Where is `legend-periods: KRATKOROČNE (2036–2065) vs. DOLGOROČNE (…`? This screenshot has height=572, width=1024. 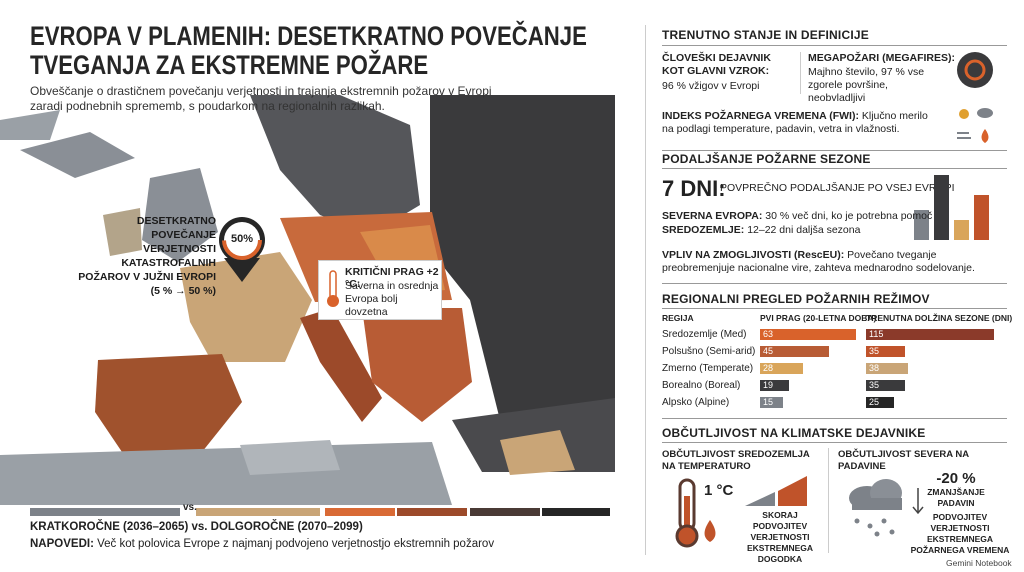
legend-periods: KRATKOROČNE (2036–2065) vs. DOLGOROČNE (… is located at coordinates (196, 527).